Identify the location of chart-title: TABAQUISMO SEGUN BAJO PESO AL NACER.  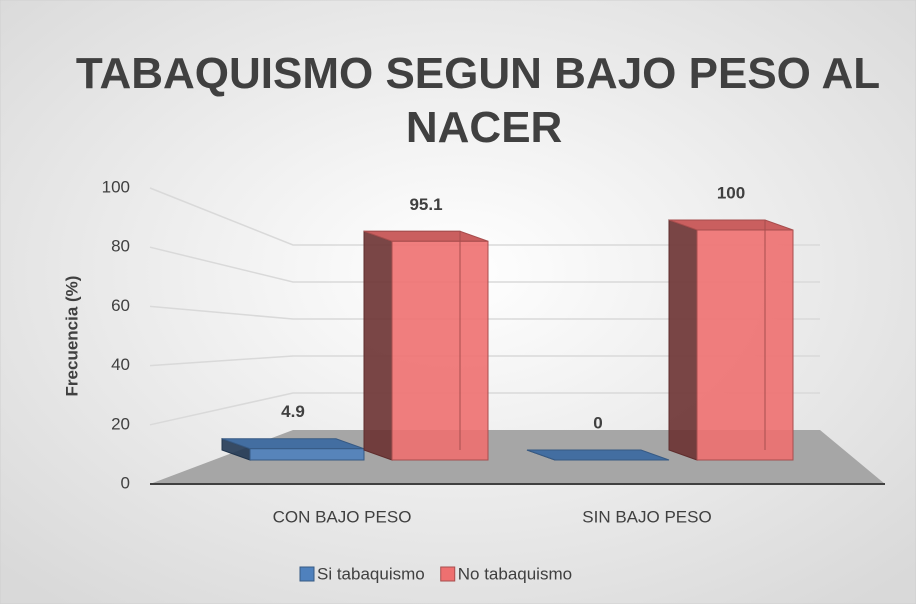
(478, 100).